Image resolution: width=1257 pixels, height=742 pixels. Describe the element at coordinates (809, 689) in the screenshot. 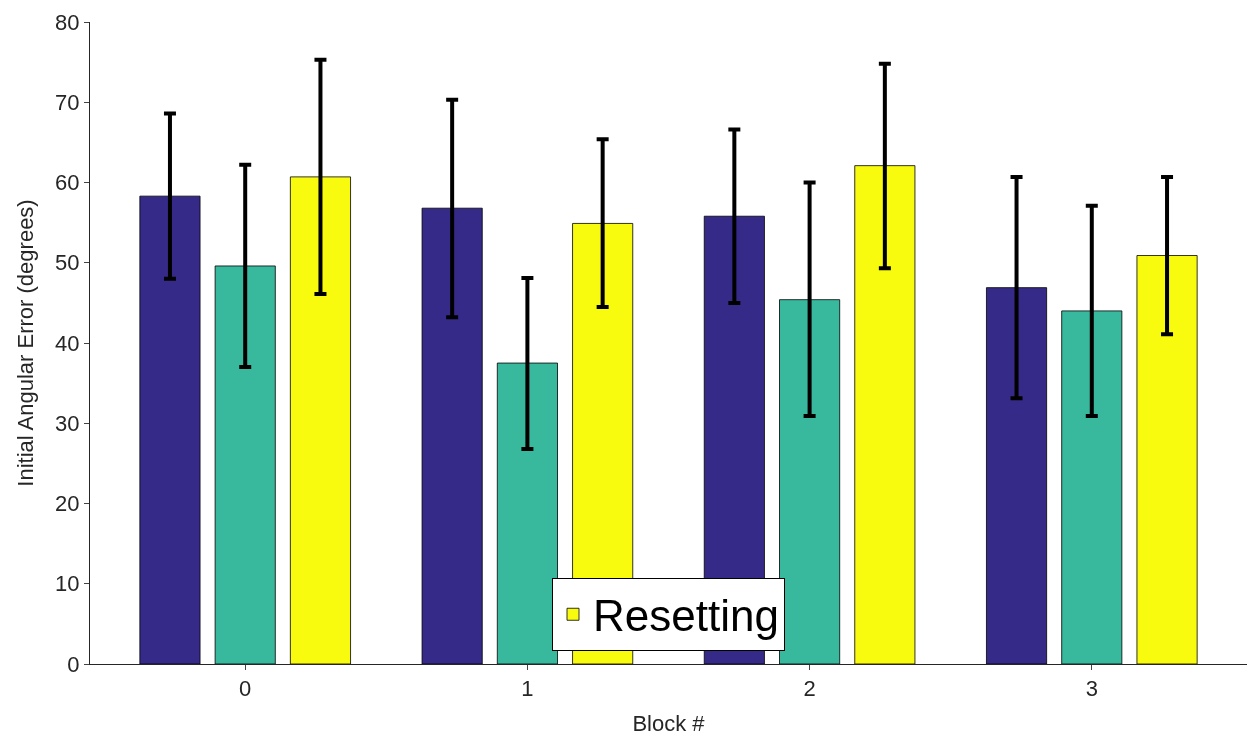

I see `x-tick-label: 2` at that location.